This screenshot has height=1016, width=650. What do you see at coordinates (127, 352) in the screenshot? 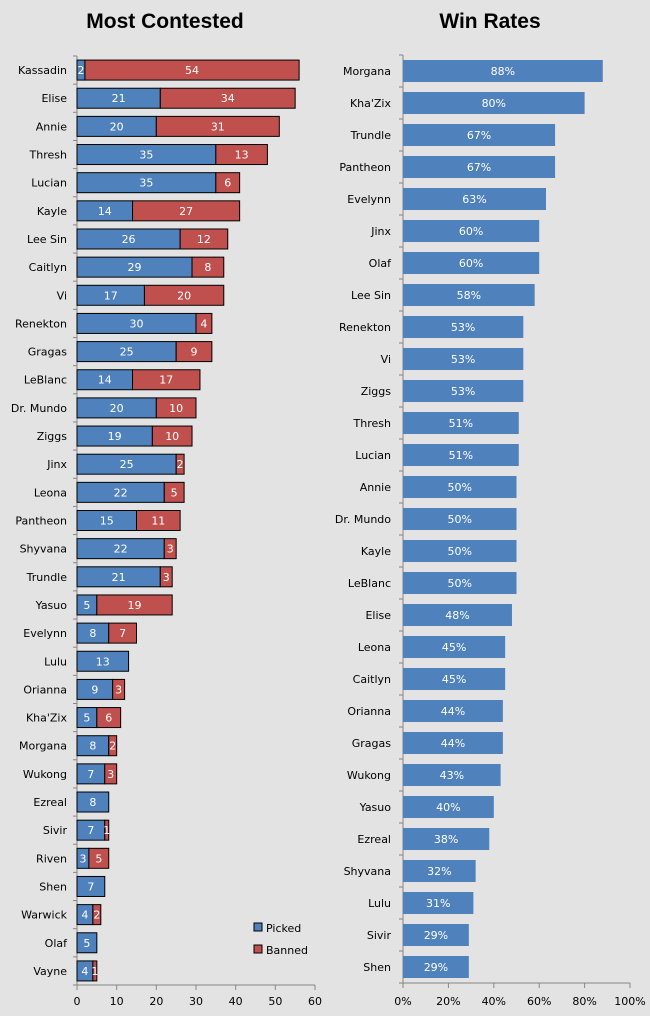
I see `data-label: 25` at bounding box center [127, 352].